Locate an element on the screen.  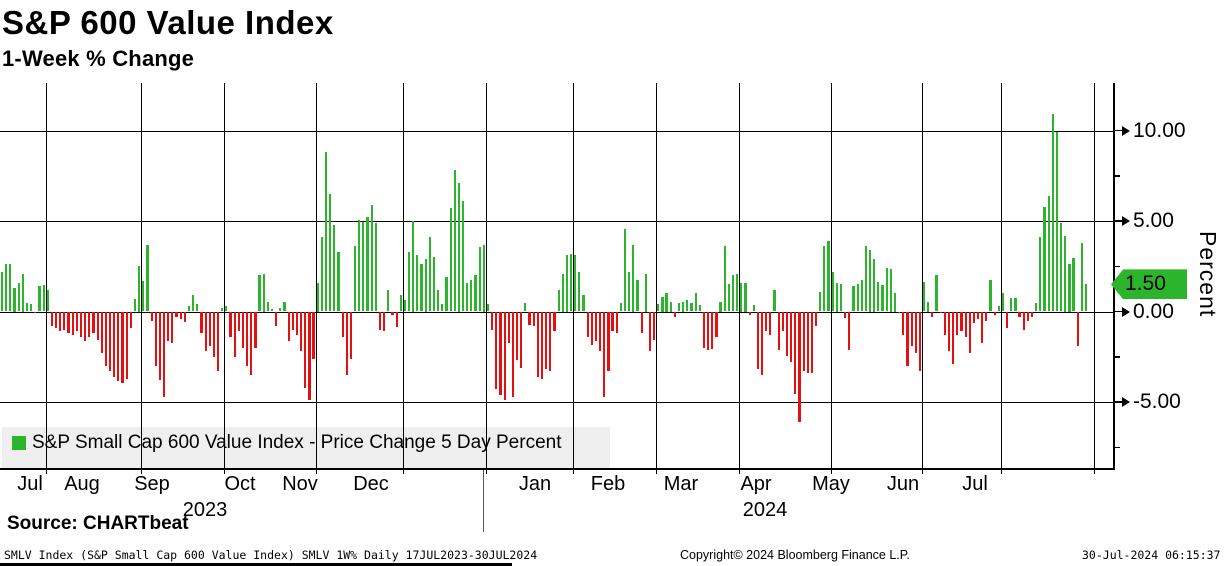
page-subtitle: 1-Week % Change is located at coordinates (98, 58).